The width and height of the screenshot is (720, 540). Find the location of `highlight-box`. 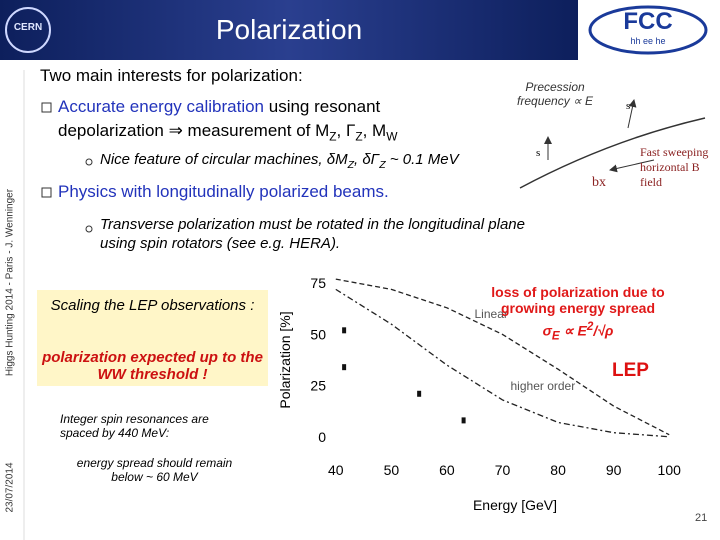

highlight-box is located at coordinates (152, 338).